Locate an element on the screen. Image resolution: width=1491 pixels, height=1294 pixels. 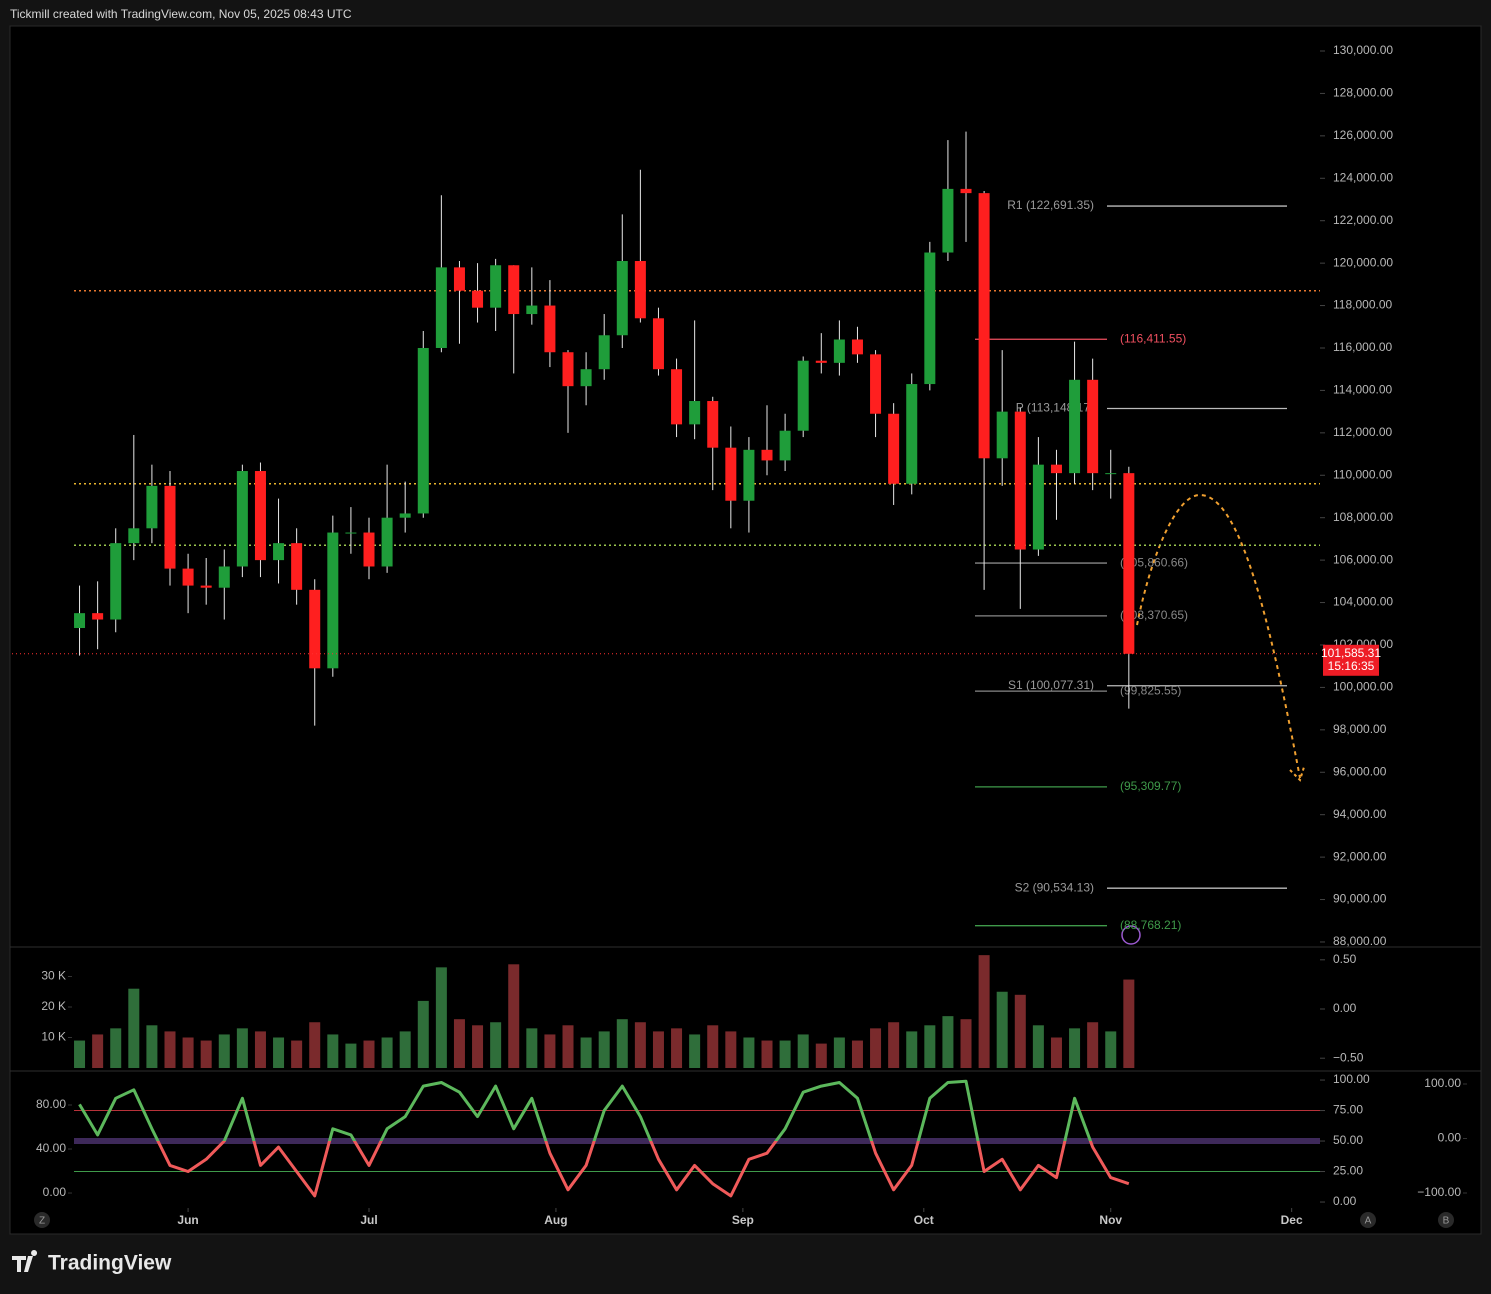
y-tick-label: 108,000.00 is located at coordinates (1363, 517).